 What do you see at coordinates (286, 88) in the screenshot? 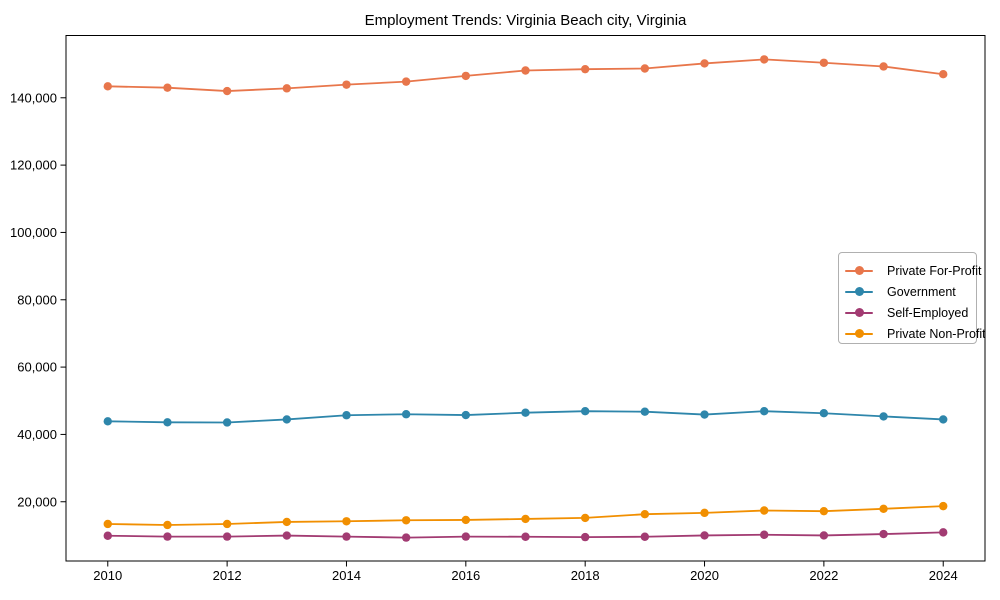
I see `data-point-private-for-profit-2013` at bounding box center [286, 88].